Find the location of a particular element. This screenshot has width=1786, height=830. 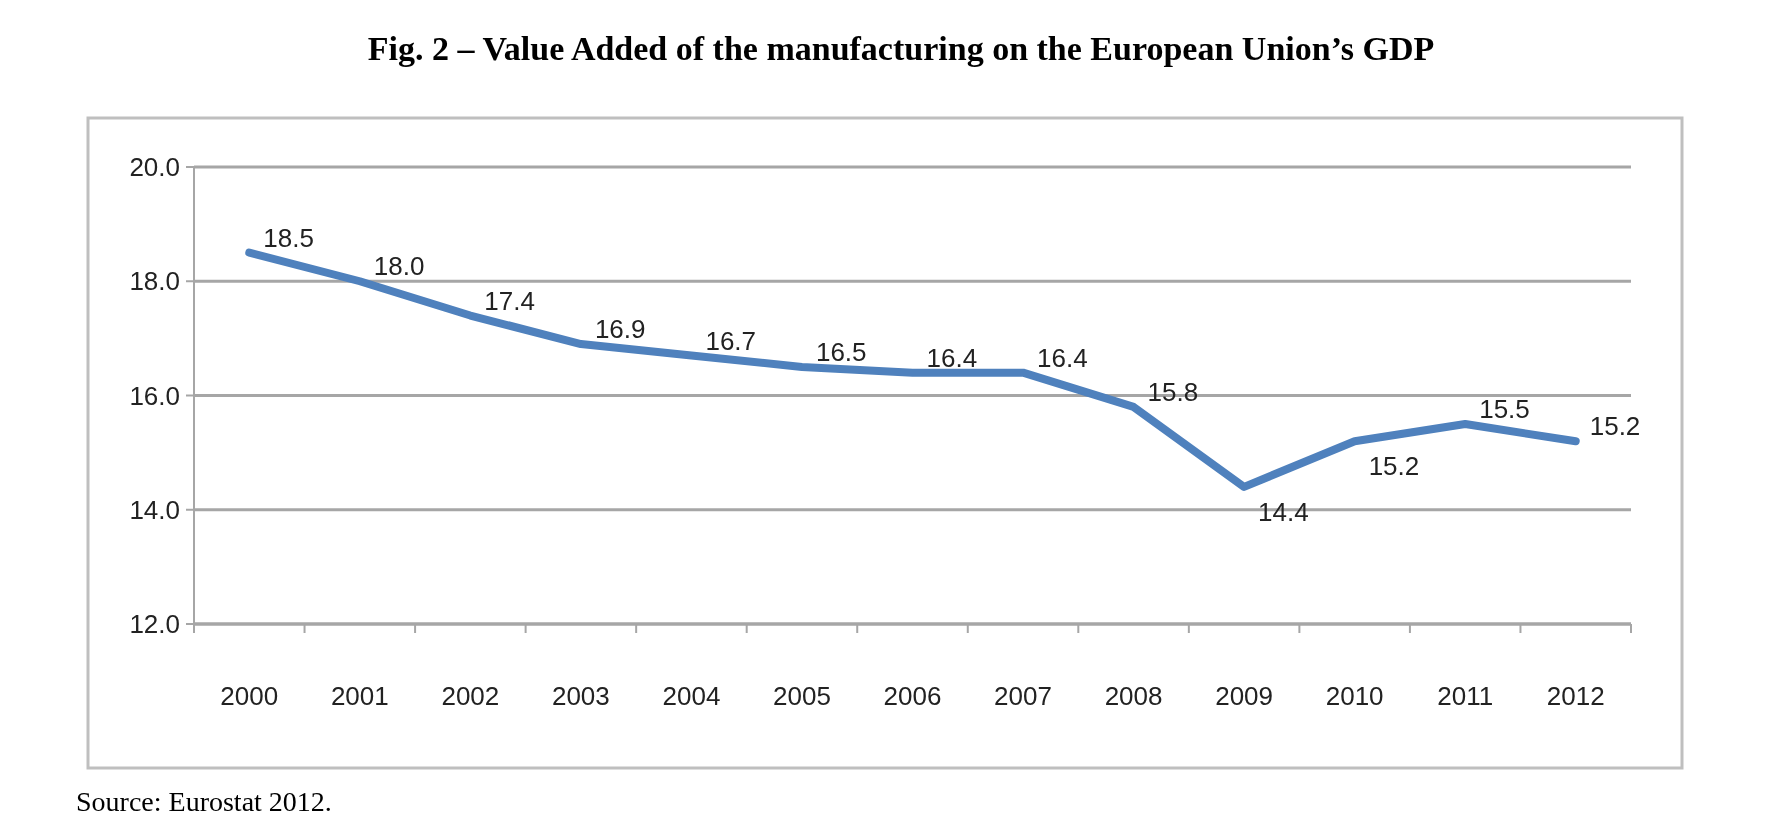

x-tick-label: 2005 is located at coordinates (802, 696).